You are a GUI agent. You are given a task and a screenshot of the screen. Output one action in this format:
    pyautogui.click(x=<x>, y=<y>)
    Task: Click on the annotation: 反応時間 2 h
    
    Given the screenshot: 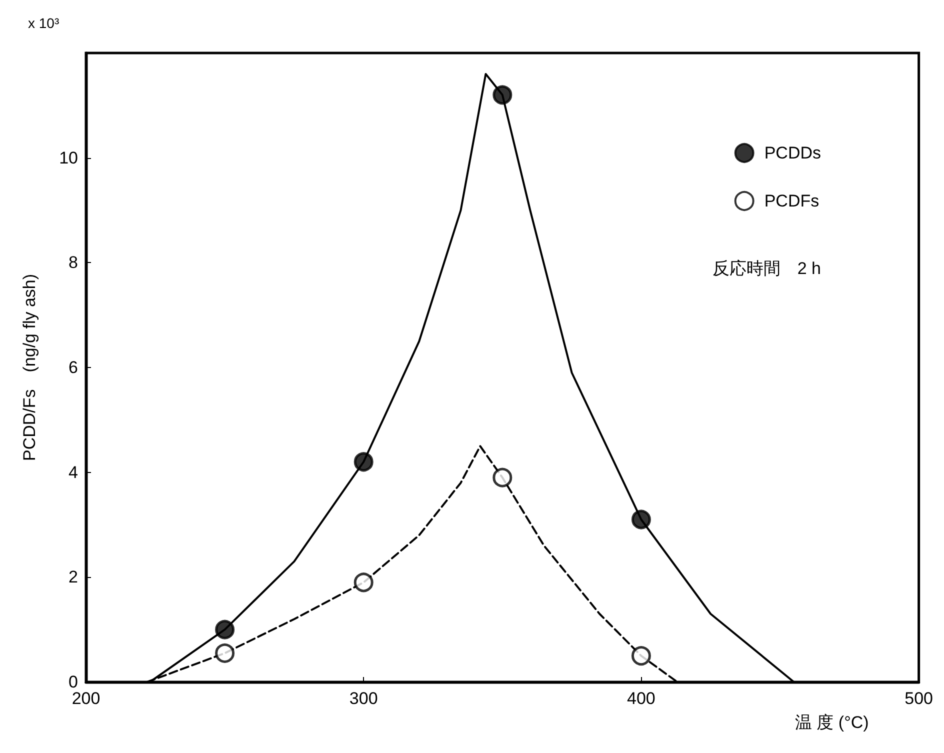 What is the action you would take?
    pyautogui.click(x=767, y=268)
    